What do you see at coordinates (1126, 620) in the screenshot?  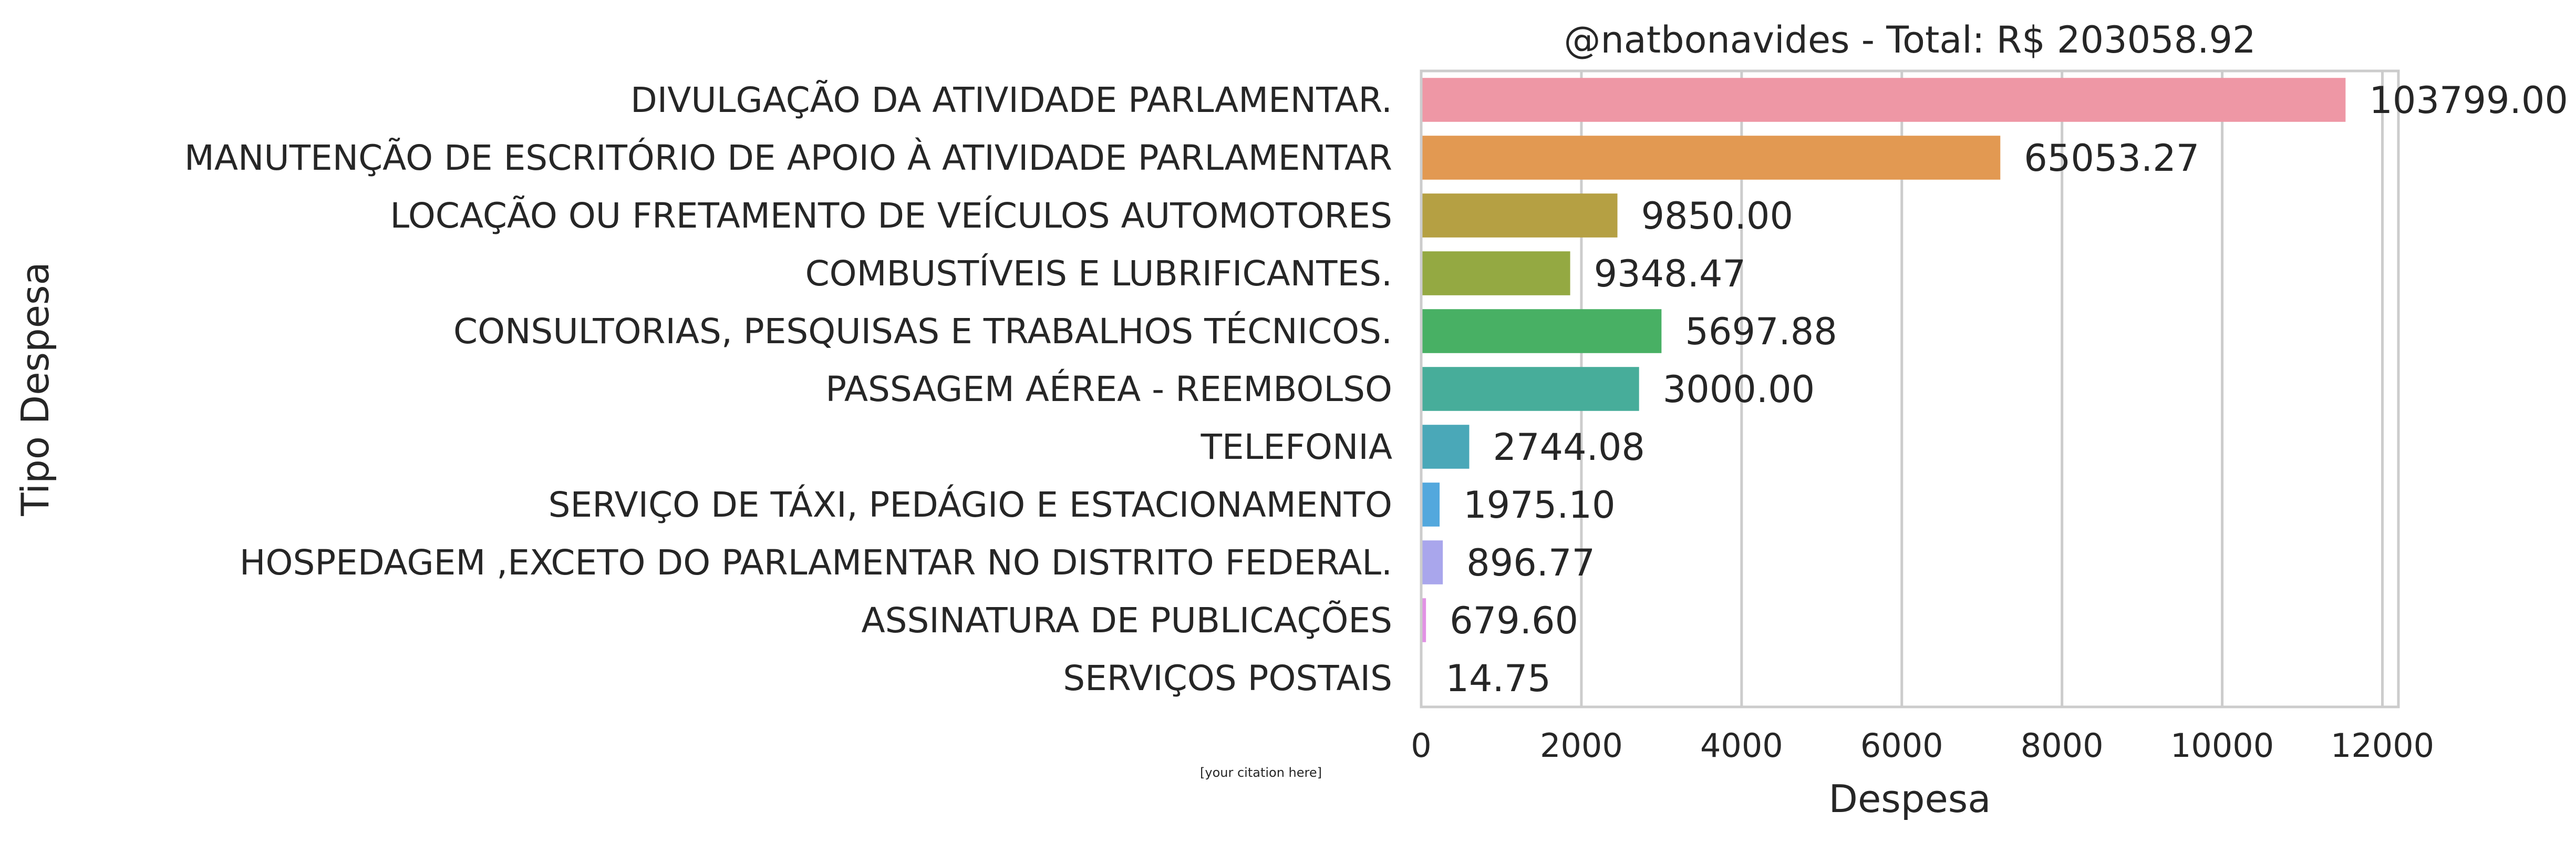 I see `category-label: ASSINATURA DE PUBLICAÇÕES` at bounding box center [1126, 620].